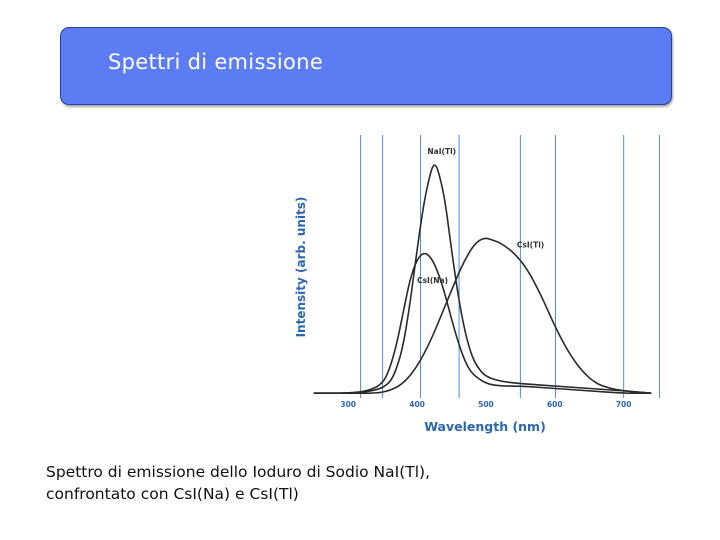 This screenshot has height=540, width=720. What do you see at coordinates (432, 280) in the screenshot?
I see `series-label: CsI(Na)` at bounding box center [432, 280].